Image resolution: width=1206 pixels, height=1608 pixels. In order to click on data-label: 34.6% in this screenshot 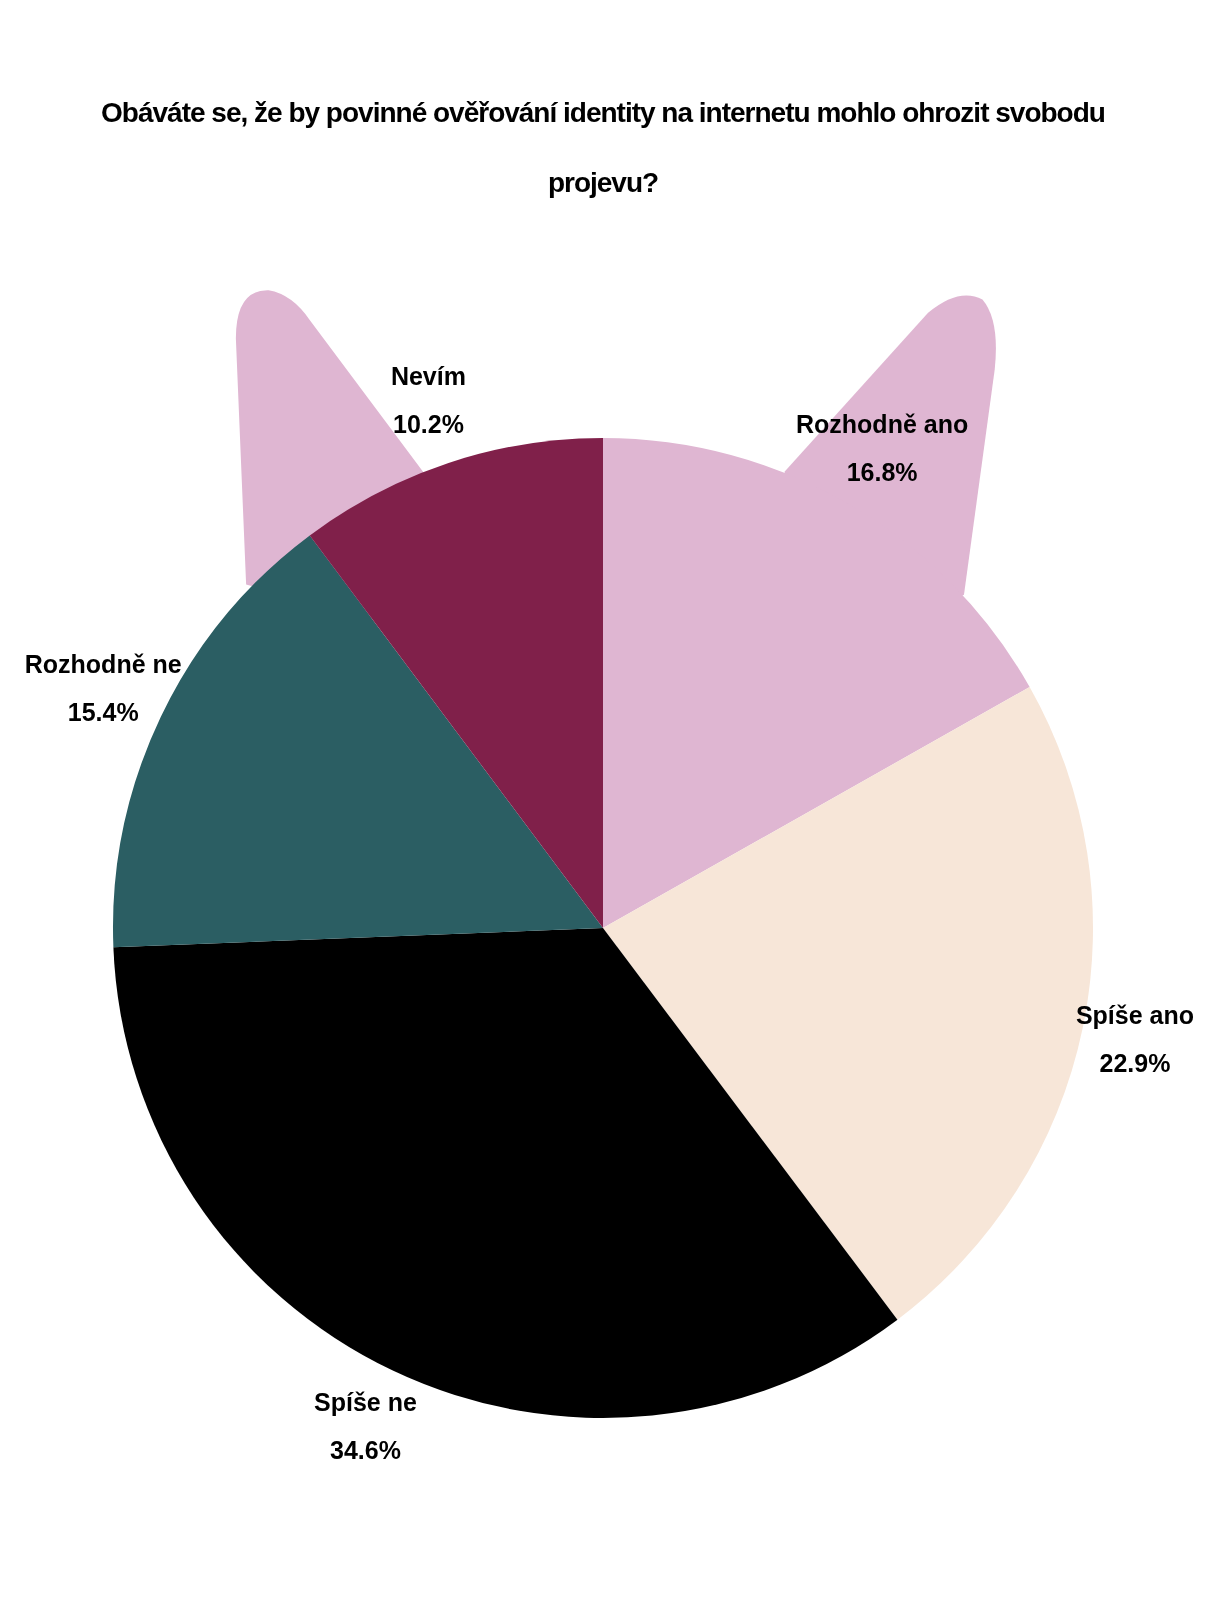, I will do `click(365, 1450)`.